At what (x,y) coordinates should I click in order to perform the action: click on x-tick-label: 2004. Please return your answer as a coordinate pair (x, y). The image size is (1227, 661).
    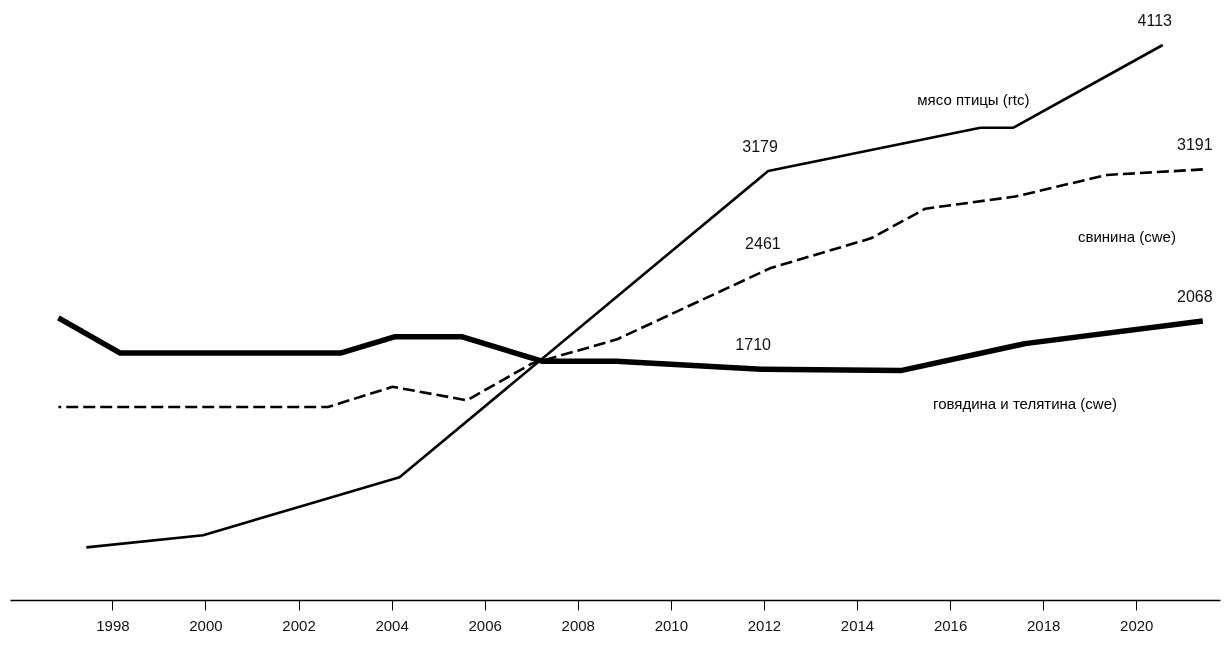
    Looking at the image, I should click on (392, 625).